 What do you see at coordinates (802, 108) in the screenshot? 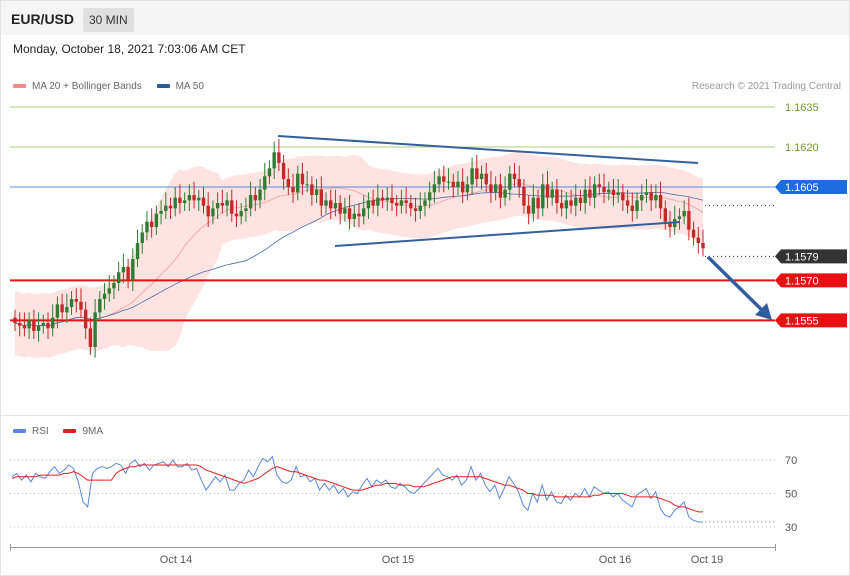
I see `level-label-resistance: 1.1635` at bounding box center [802, 108].